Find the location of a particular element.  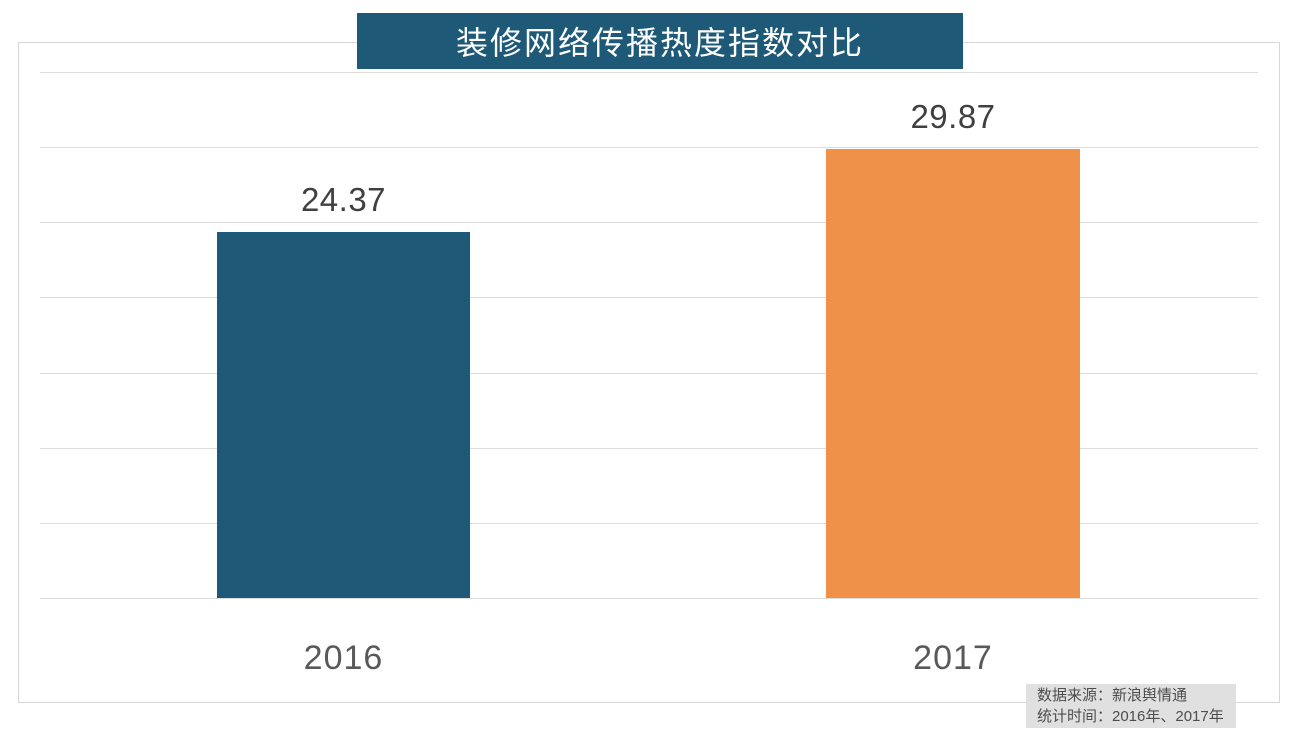

value-label-2016: 24.37 is located at coordinates (343, 199).